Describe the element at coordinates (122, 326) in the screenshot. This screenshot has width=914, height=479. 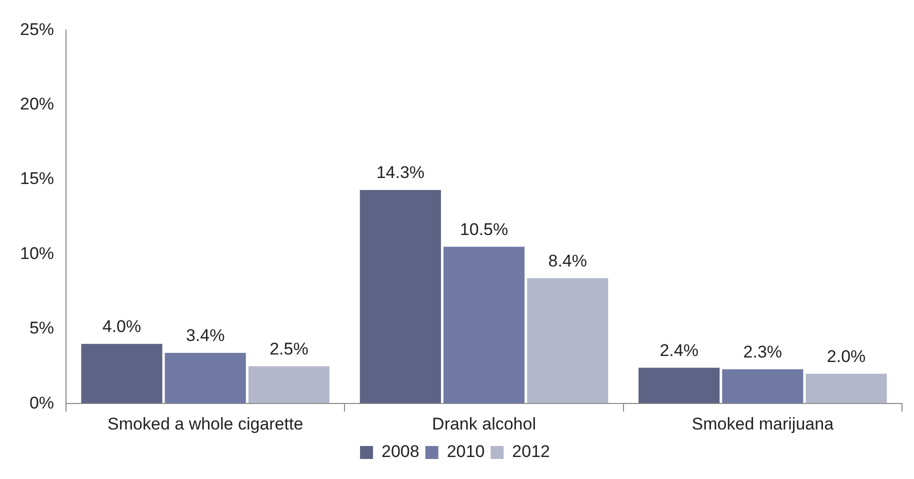
I see `data-label: 4.0%` at that location.